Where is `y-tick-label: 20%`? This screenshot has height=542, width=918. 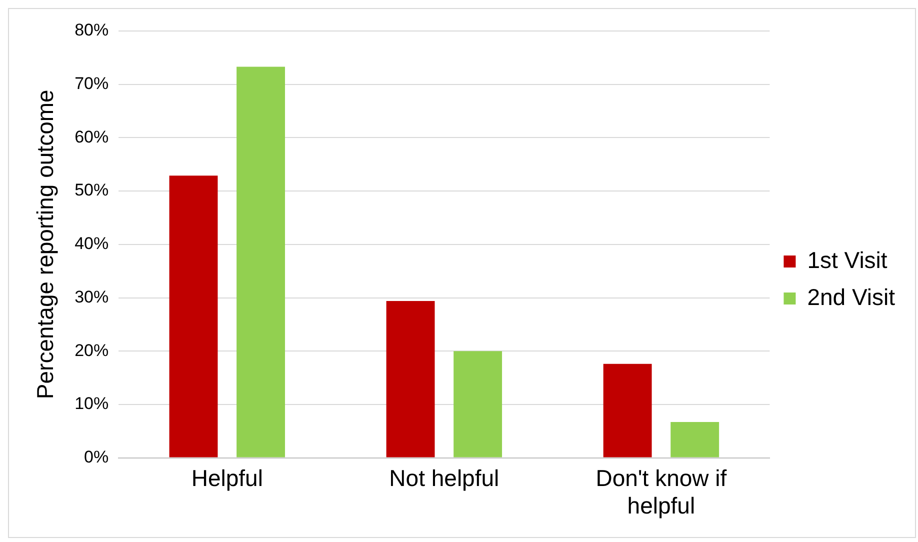 y-tick-label: 20% is located at coordinates (91, 350).